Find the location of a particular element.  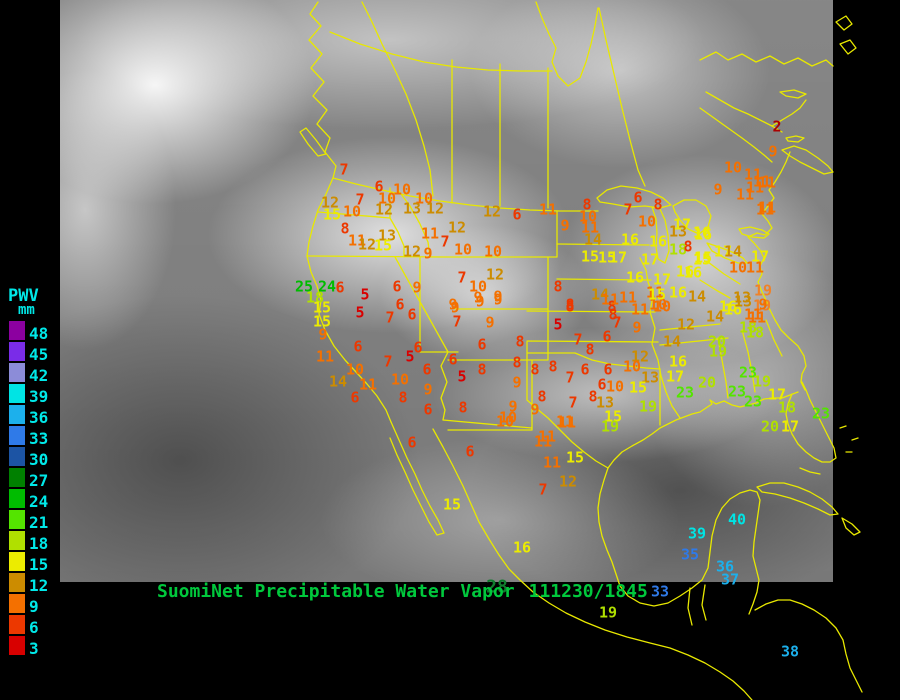

legend-row: 30 is located at coordinates (28, 457).